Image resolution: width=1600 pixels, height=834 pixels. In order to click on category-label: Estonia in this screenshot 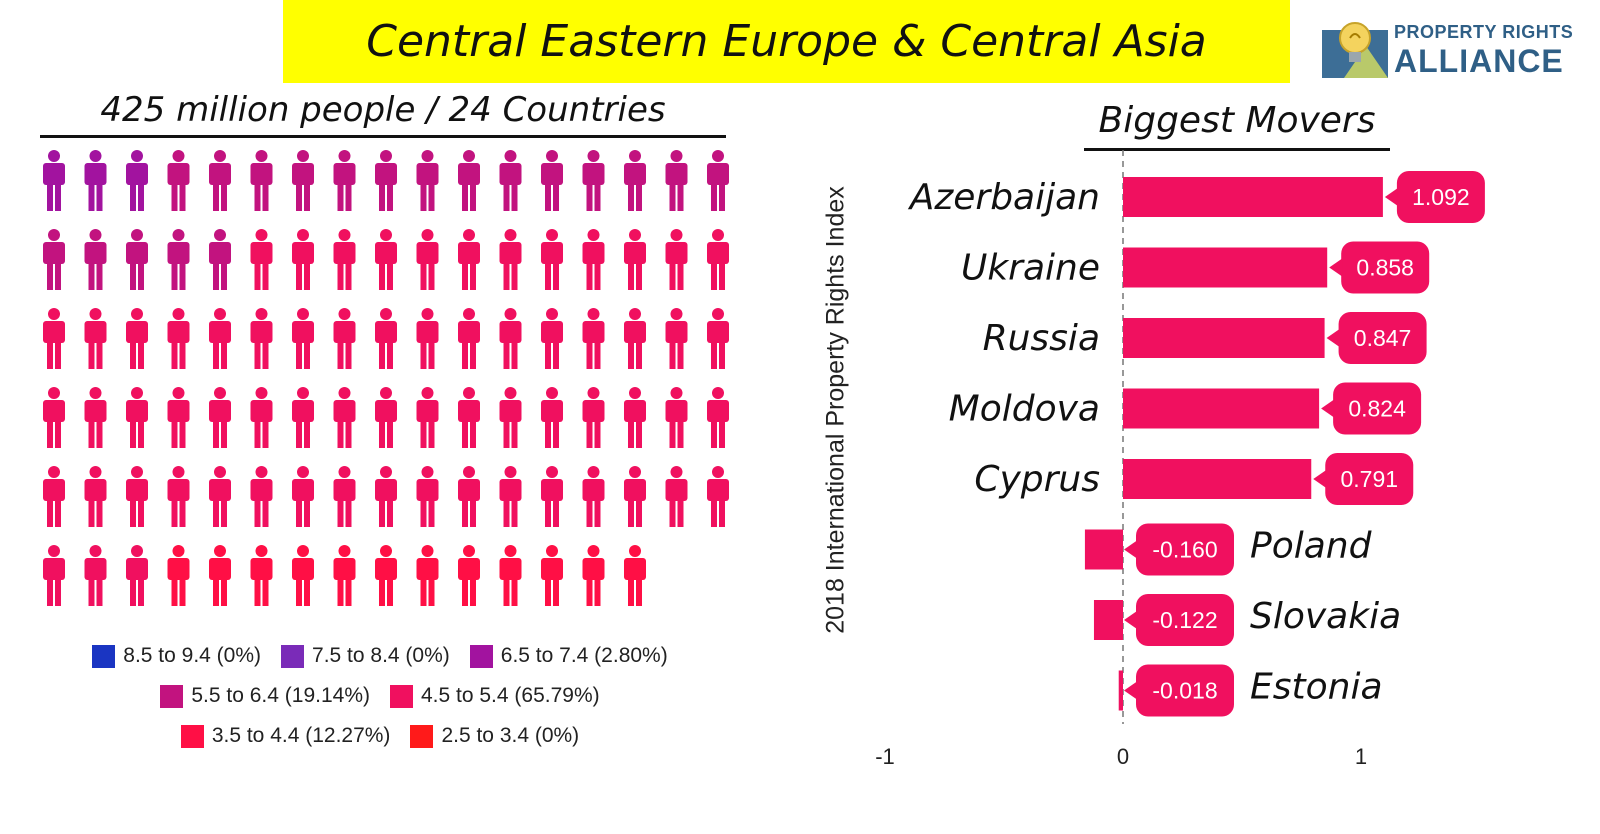, I will do `click(1316, 687)`.